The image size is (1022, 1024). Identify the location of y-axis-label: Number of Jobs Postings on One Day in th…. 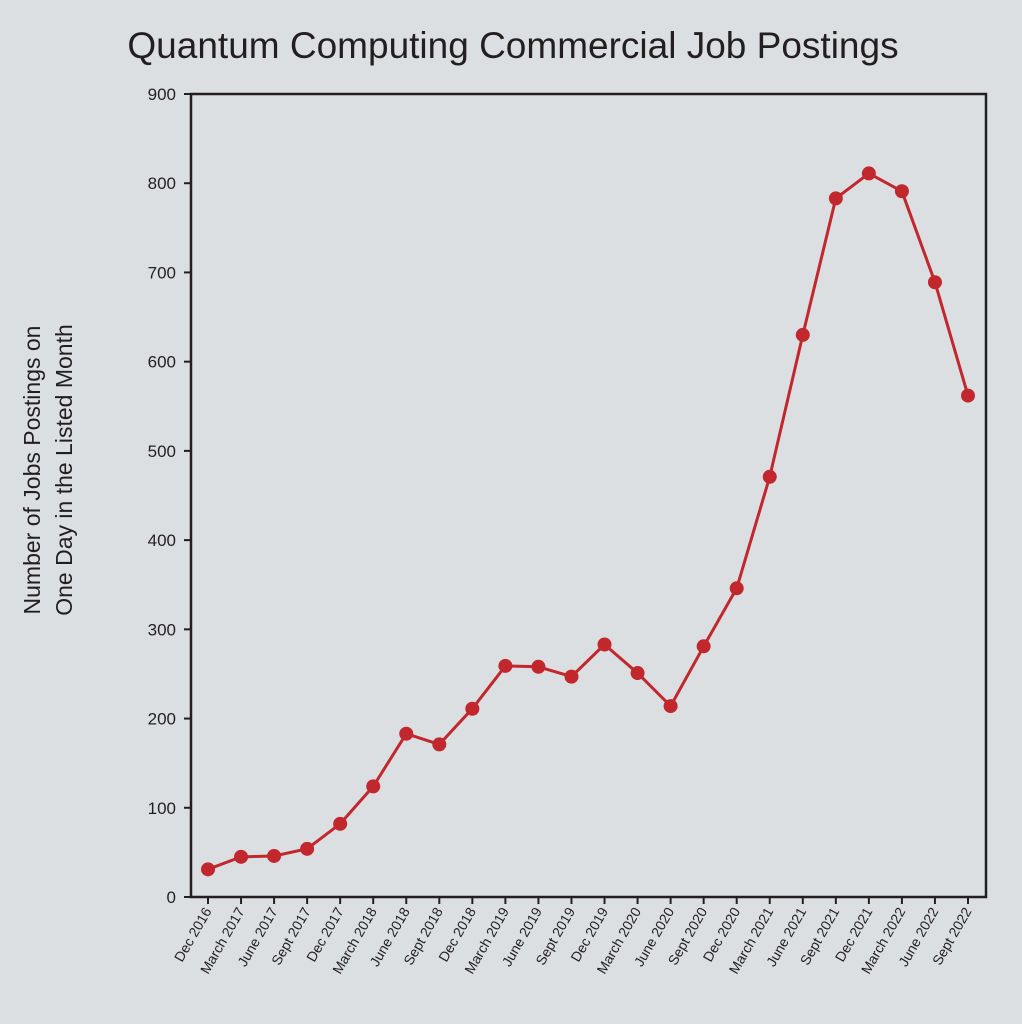
(48, 470).